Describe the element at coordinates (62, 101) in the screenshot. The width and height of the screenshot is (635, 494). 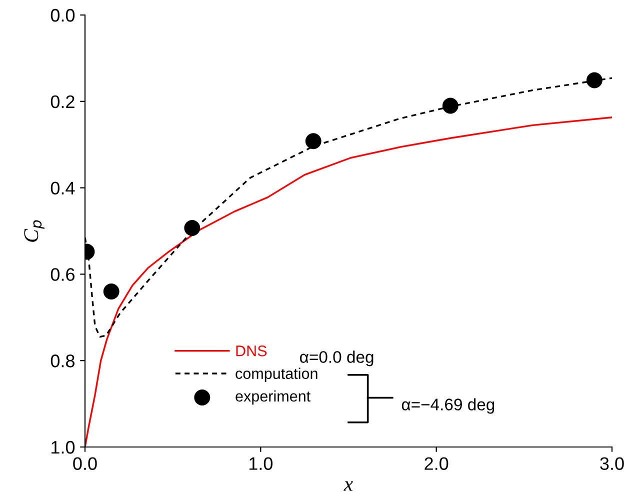
I see `y-tick-label: 0.2` at that location.